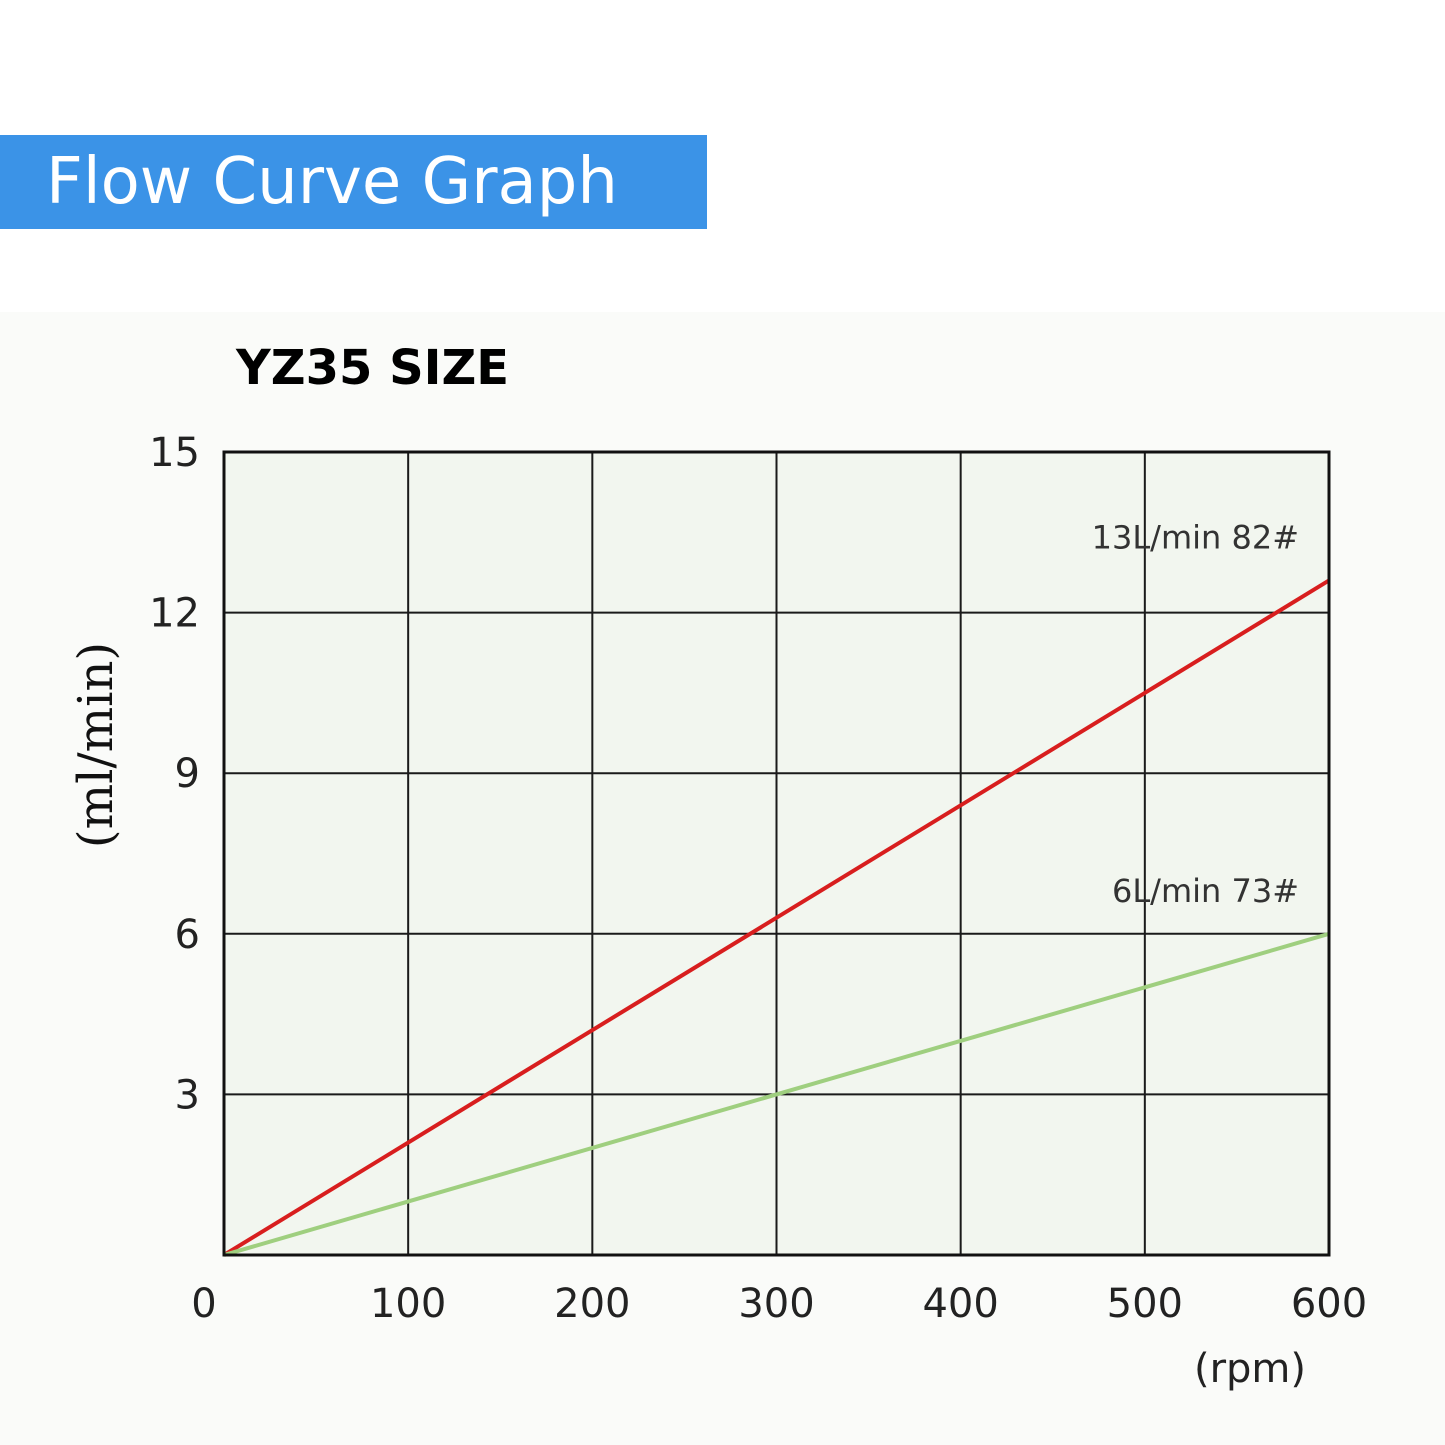  I want to click on title-banner: Flow Curve Graph, so click(353, 182).